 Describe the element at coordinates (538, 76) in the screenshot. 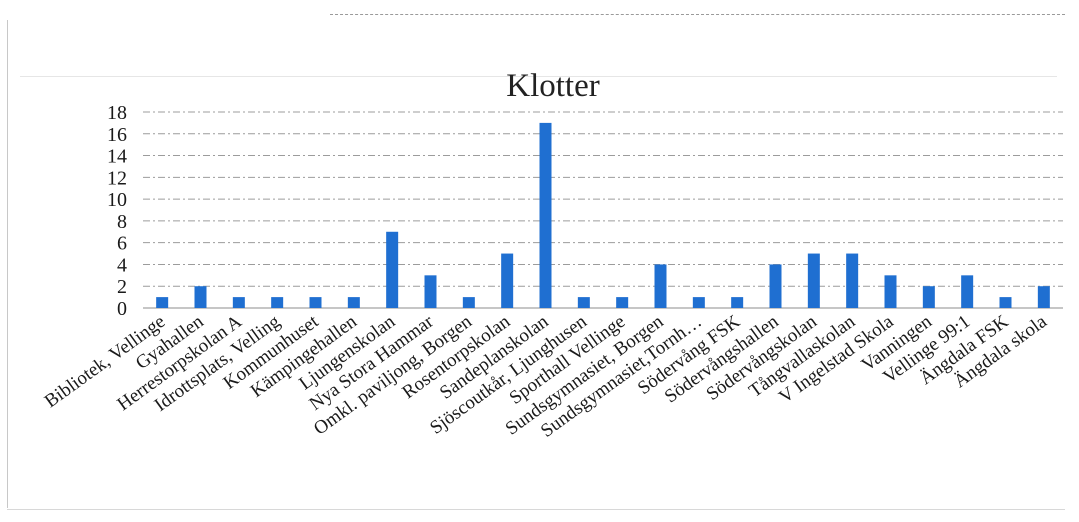

I see `chart-area-top-edge` at that location.